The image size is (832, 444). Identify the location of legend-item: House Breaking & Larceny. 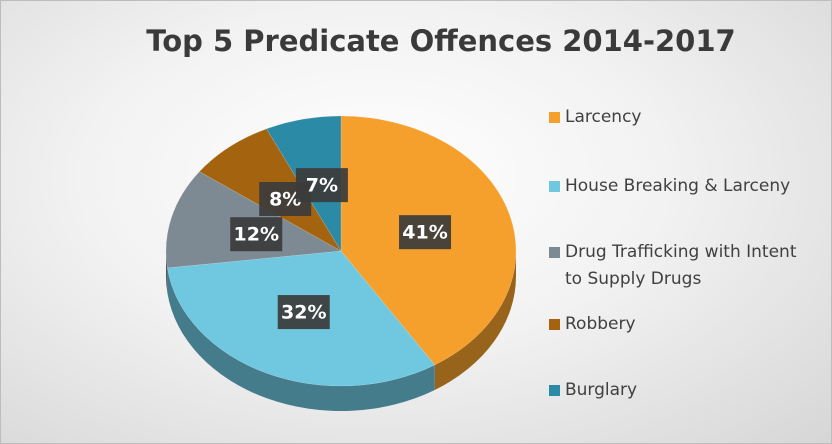
(679, 186).